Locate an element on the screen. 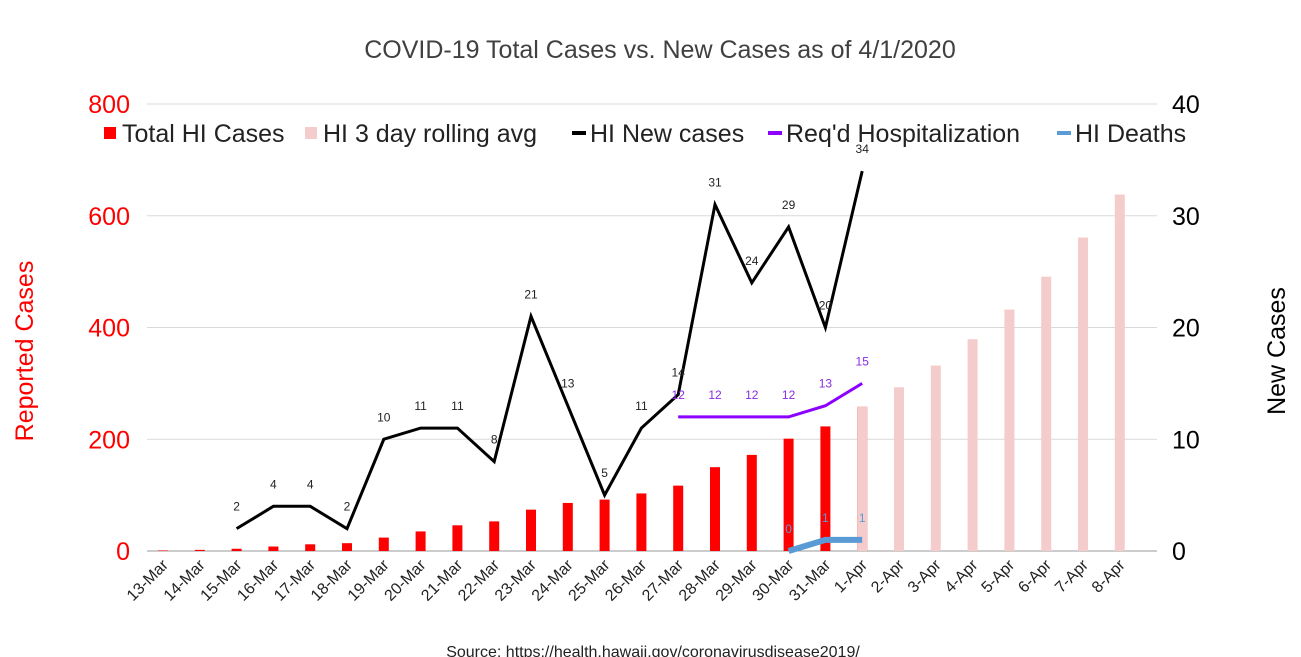 The image size is (1301, 657). data-label: 29 is located at coordinates (789, 205).